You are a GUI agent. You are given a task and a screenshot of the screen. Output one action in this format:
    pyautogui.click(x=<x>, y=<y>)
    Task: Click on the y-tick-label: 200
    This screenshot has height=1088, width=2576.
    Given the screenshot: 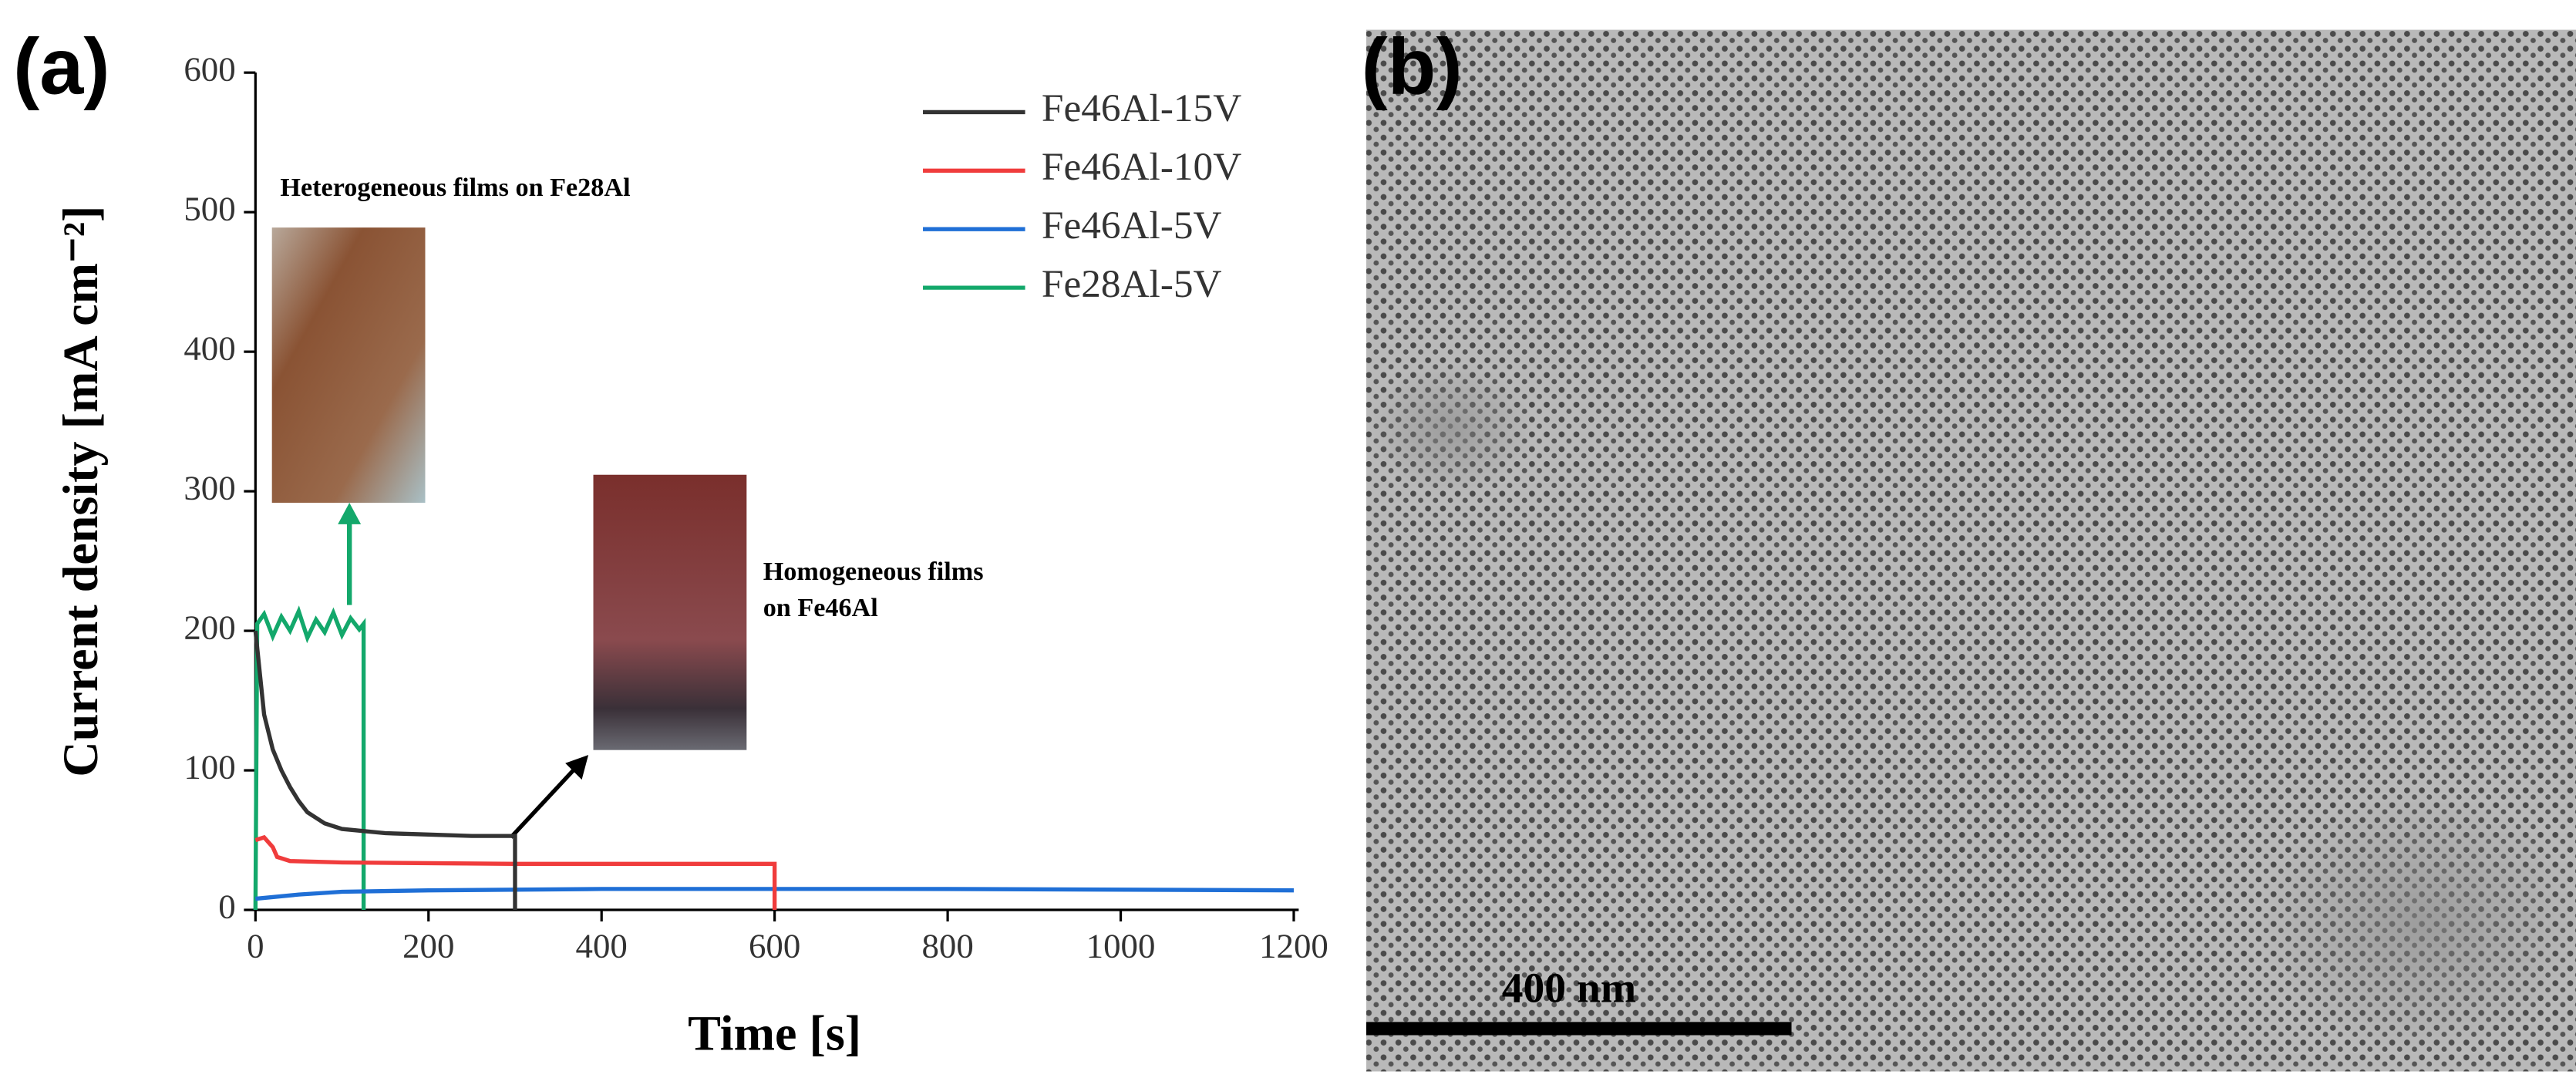 What is the action you would take?
    pyautogui.click(x=210, y=627)
    